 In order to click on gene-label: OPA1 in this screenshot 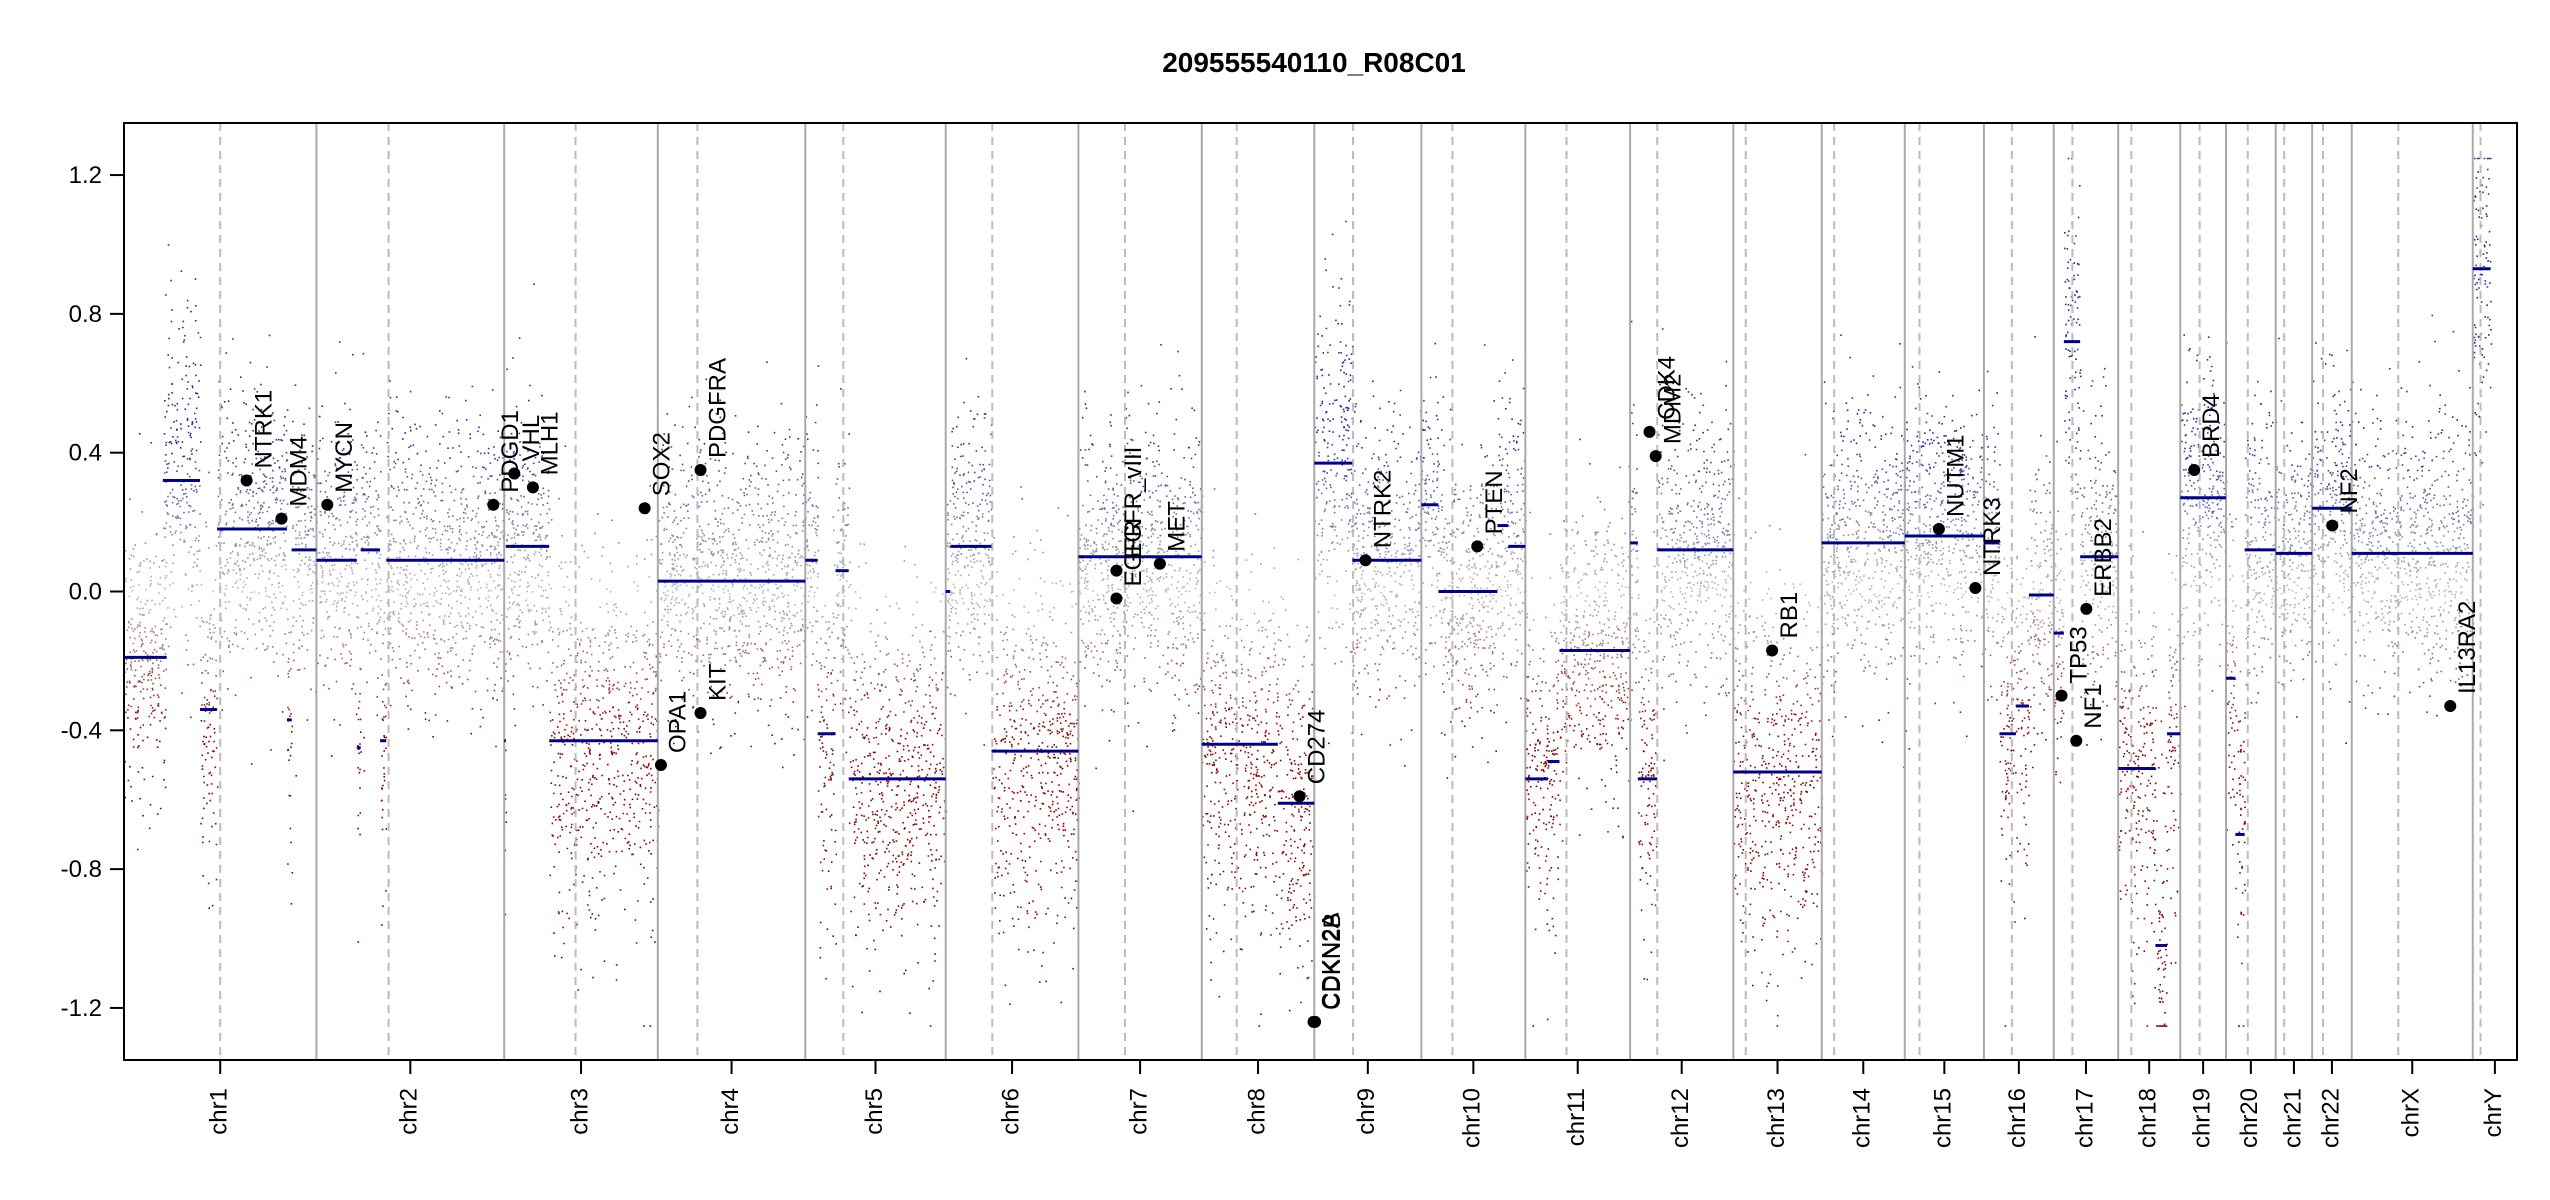, I will do `click(678, 722)`.